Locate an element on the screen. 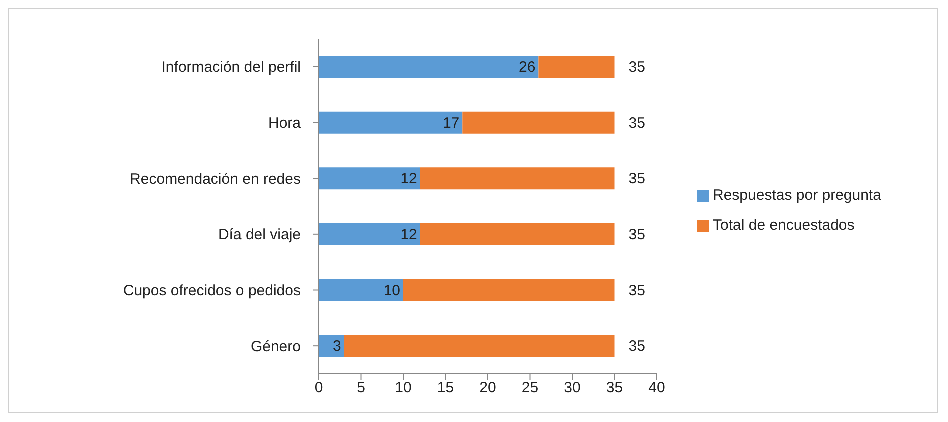  x-tick-label: 5 is located at coordinates (361, 388).